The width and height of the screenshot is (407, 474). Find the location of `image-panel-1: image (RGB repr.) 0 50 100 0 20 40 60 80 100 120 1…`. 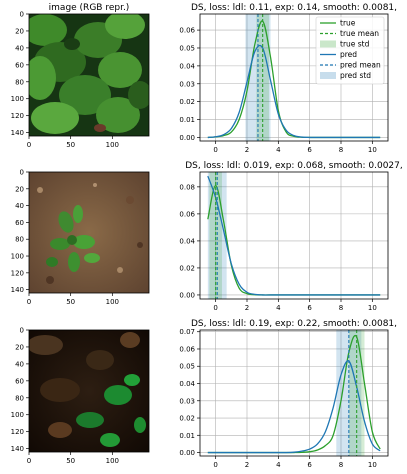

image-panel-1: image (RGB repr.) 0 50 100 0 20 40 60 80 100 120 1… is located at coordinates (80, 76).